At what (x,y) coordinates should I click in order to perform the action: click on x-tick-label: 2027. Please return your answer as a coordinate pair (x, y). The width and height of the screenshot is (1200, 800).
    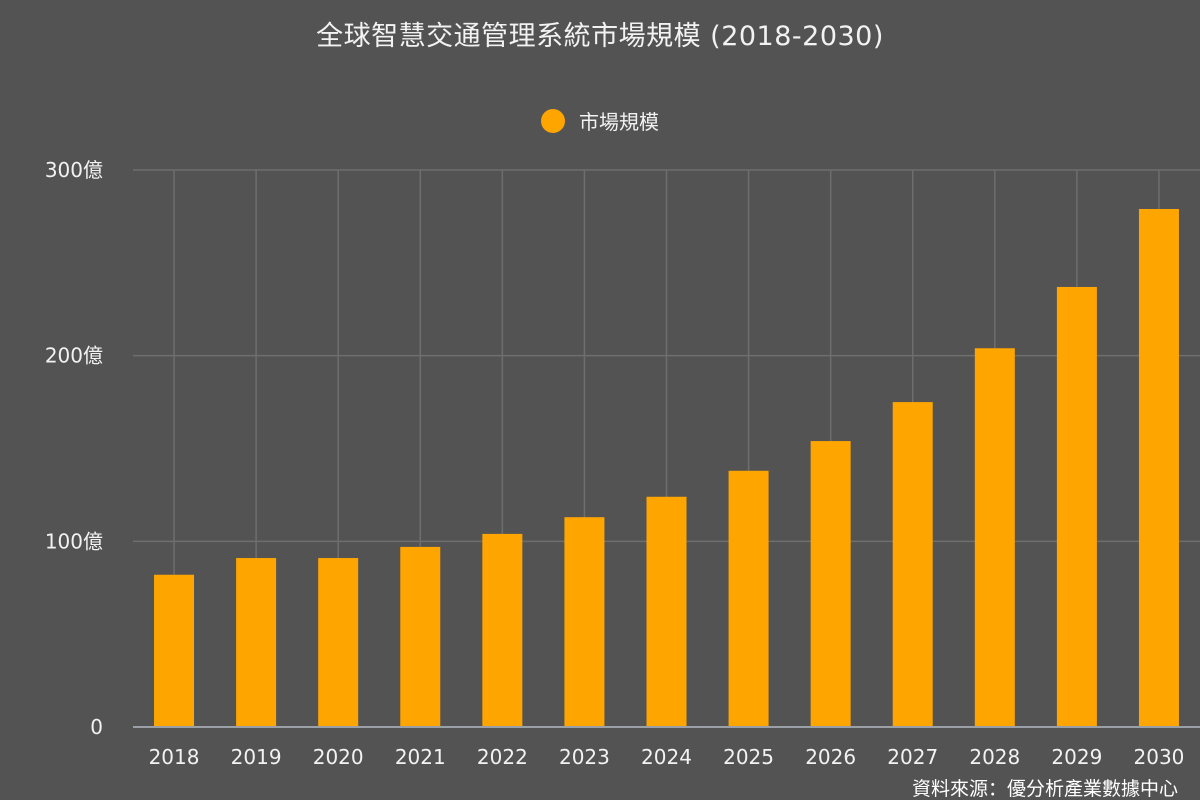
    Looking at the image, I should click on (912, 757).